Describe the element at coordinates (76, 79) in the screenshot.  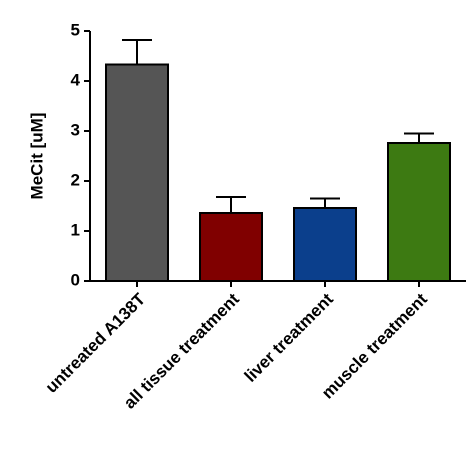
I see `y-tick-label: 4` at that location.